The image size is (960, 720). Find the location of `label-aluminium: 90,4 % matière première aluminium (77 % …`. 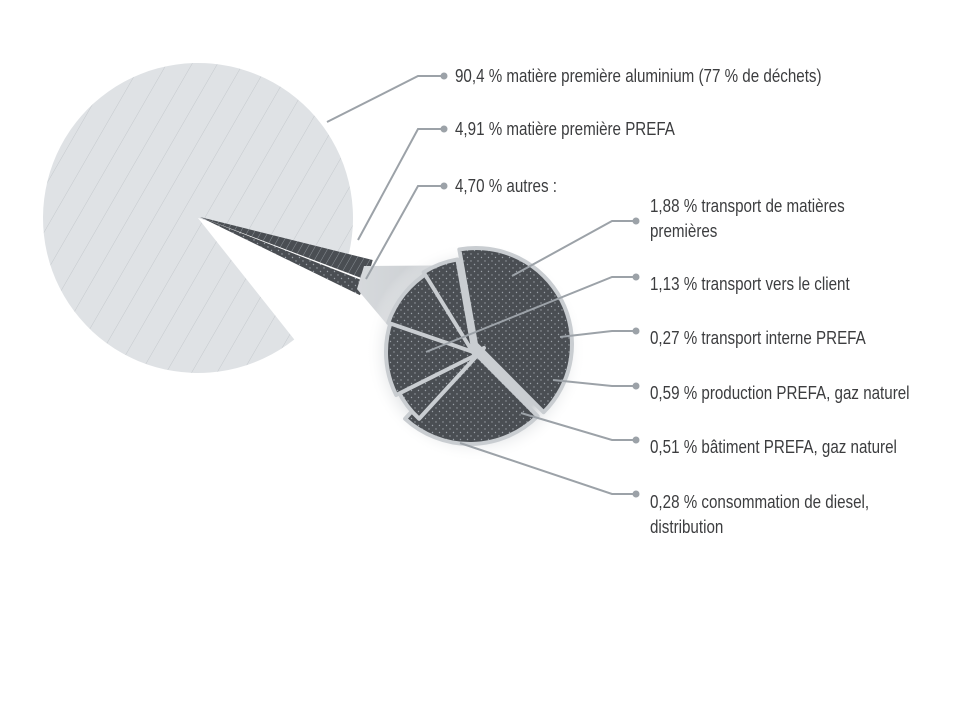

label-aluminium: 90,4 % matière première aluminium (77 % … is located at coordinates (638, 76).